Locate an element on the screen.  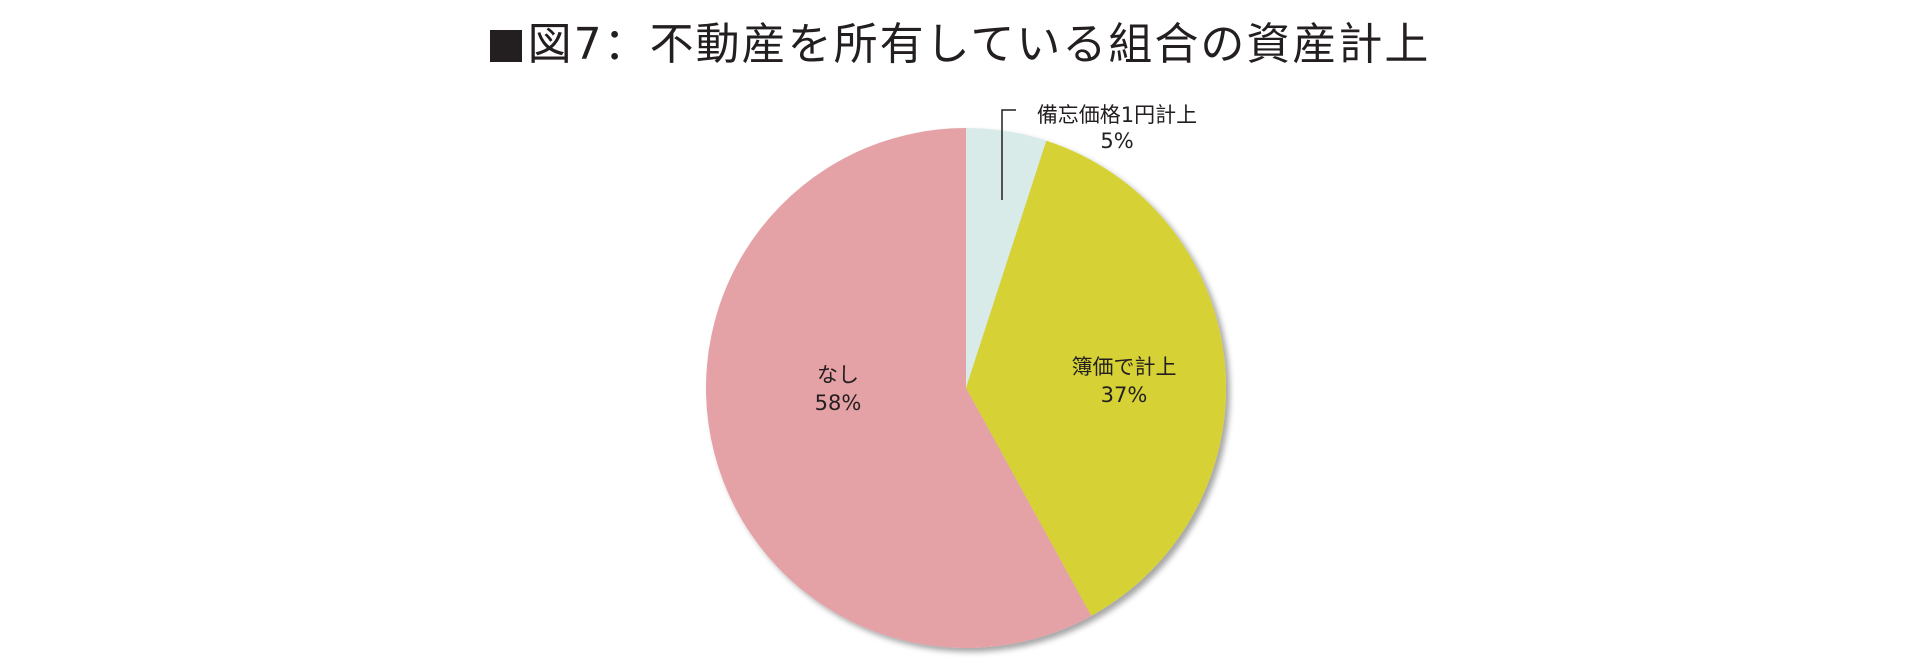
slice-name-label: なし is located at coordinates (838, 375).